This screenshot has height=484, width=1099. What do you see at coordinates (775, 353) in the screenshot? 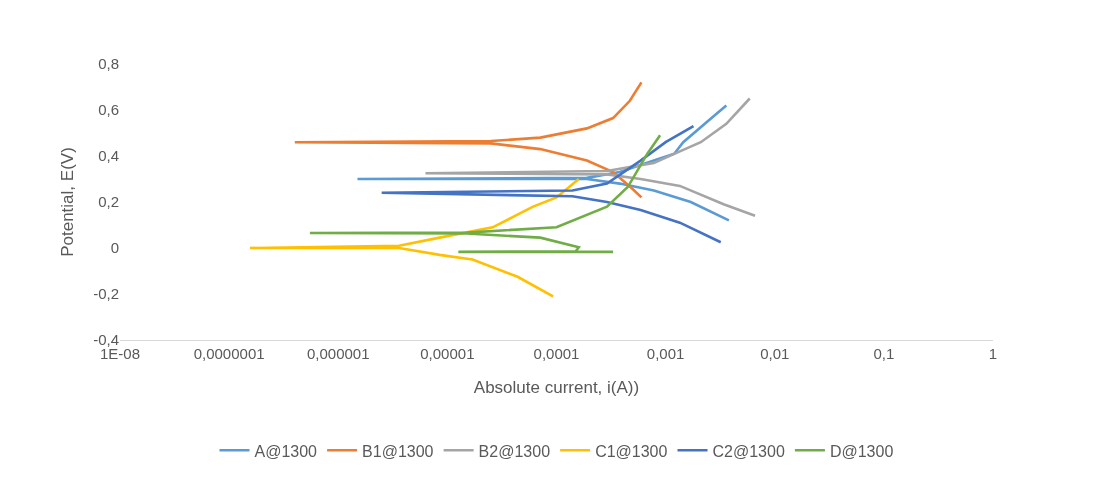
I see `x-tick-label: 0,01` at bounding box center [775, 353].